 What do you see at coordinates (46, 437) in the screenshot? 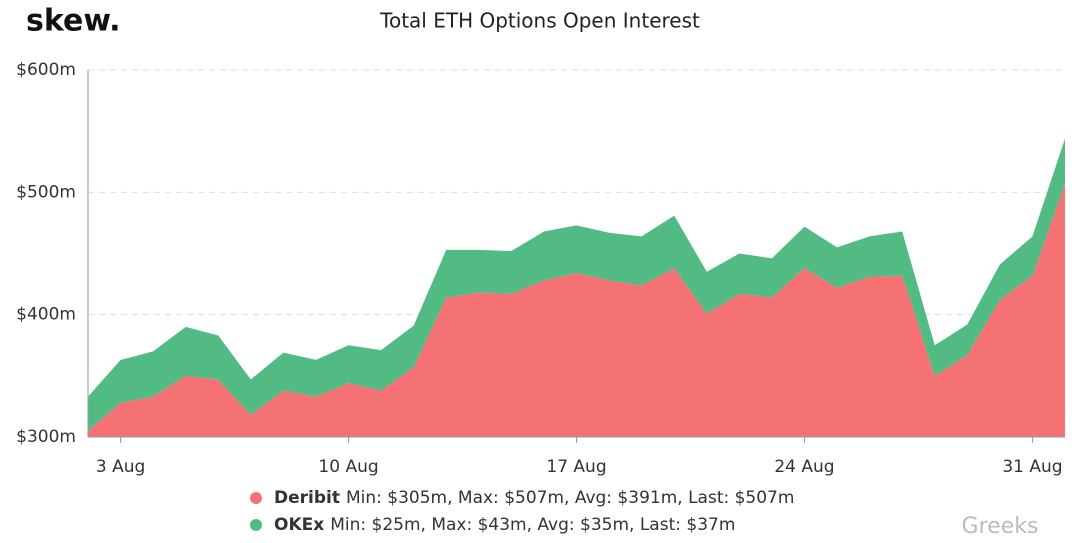
I see `y-tick-label: $300m` at bounding box center [46, 437].